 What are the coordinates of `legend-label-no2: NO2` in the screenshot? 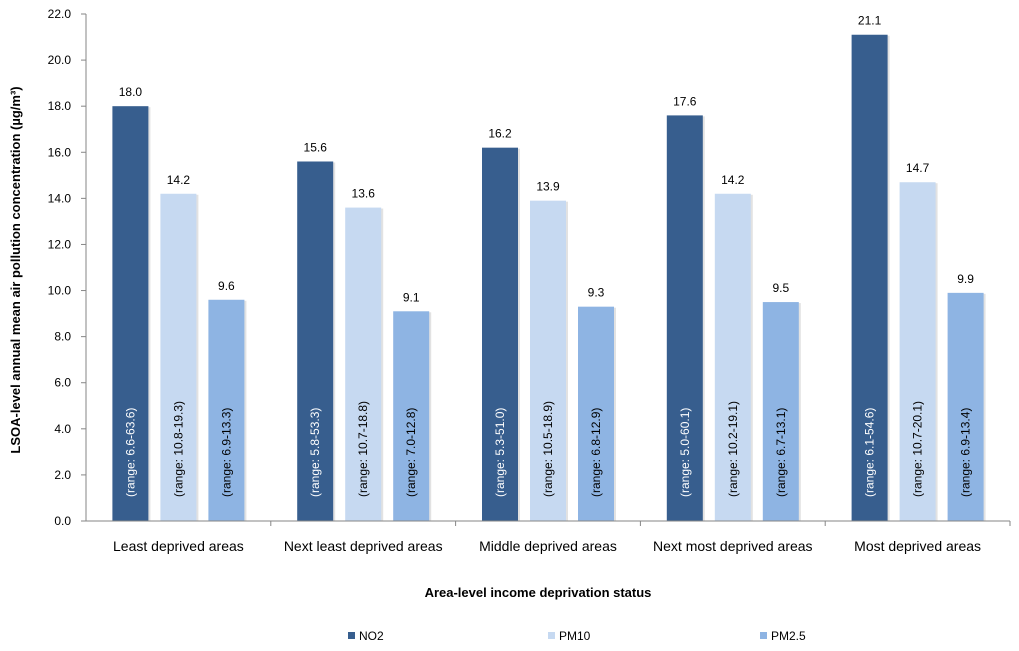 It's located at (371, 636).